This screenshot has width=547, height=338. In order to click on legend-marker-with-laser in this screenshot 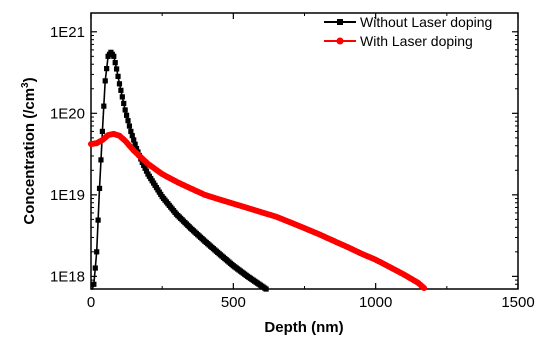, I will do `click(340, 41)`.